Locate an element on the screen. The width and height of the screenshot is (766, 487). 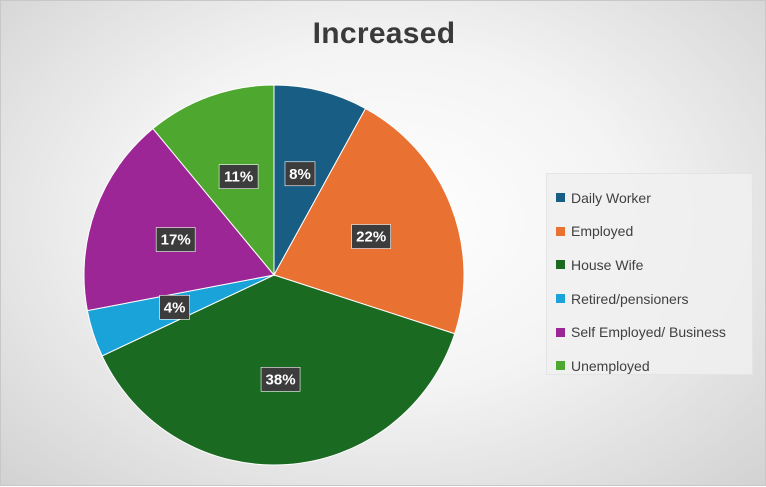
legend-item-house-wife: House Wife is located at coordinates (649, 265).